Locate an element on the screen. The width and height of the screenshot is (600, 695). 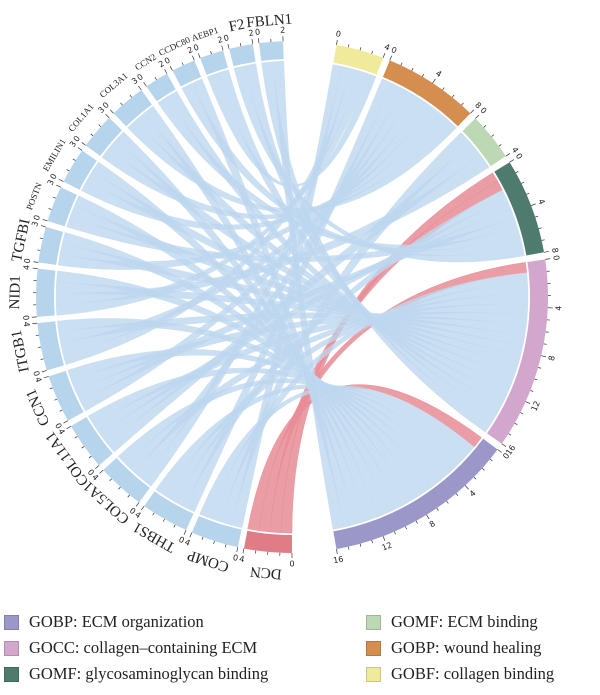
gene-sector-f2 is located at coordinates (242, 55).